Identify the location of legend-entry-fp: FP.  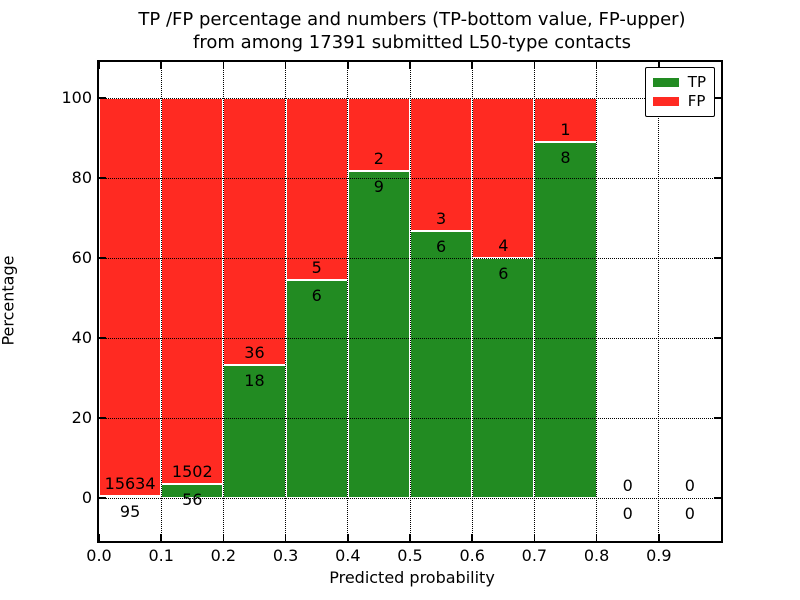
(679, 101).